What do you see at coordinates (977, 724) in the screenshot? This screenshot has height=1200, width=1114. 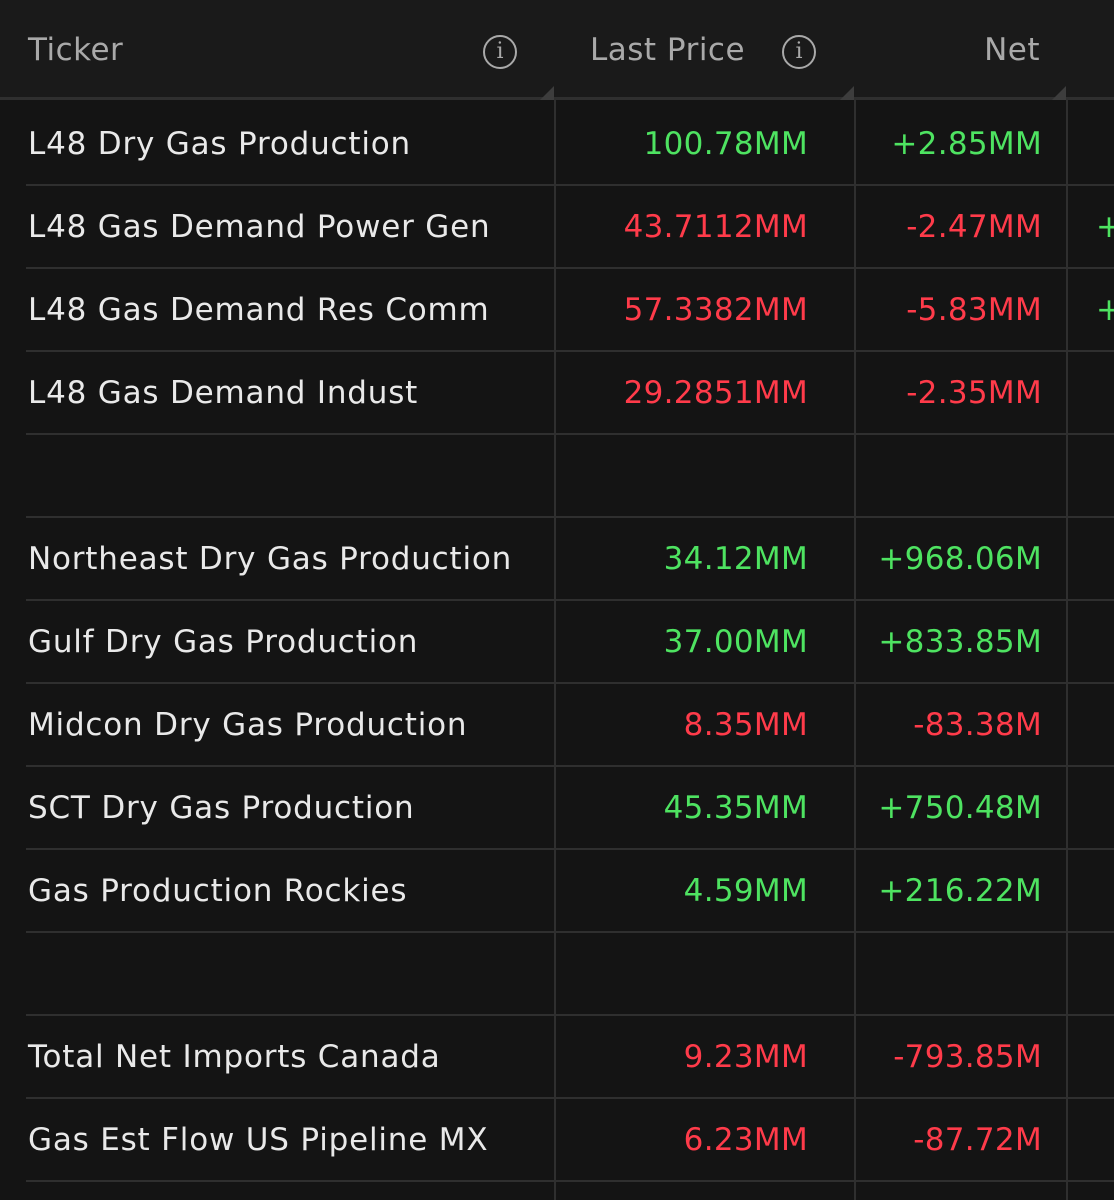 I see `net-change-value: -83.38M` at bounding box center [977, 724].